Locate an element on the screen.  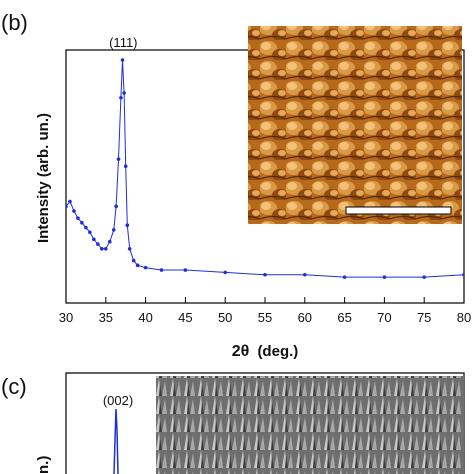
x-tick-label-65: 65 is located at coordinates (344, 317).